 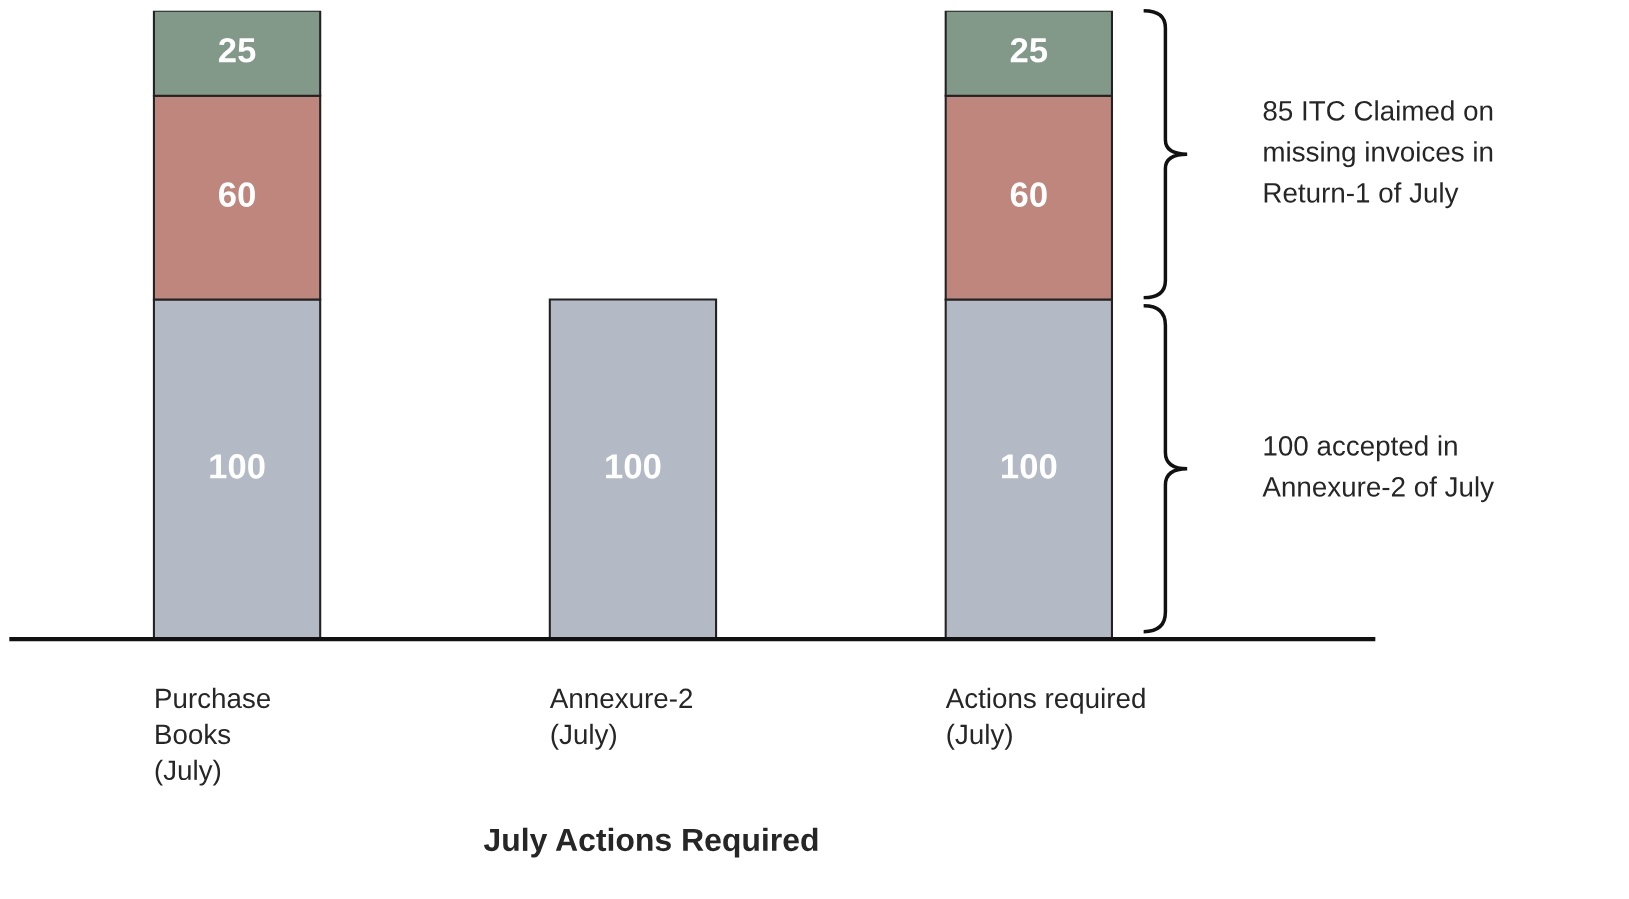 I want to click on x-axis-title: July Actions Required, so click(x=650, y=842).